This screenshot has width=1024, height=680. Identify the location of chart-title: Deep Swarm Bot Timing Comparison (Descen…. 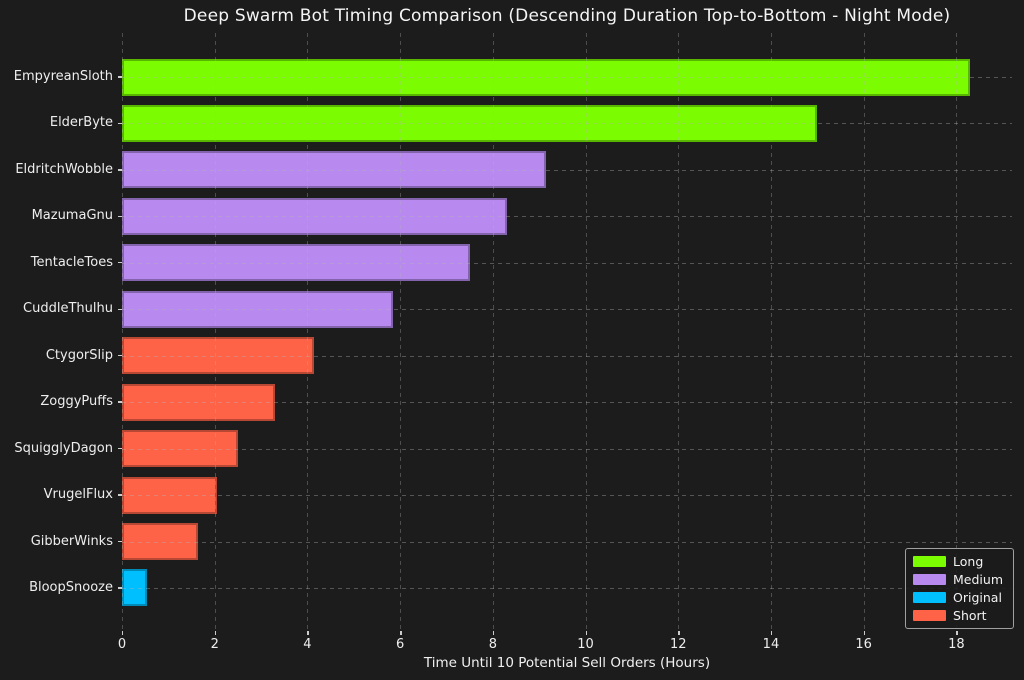
(567, 16).